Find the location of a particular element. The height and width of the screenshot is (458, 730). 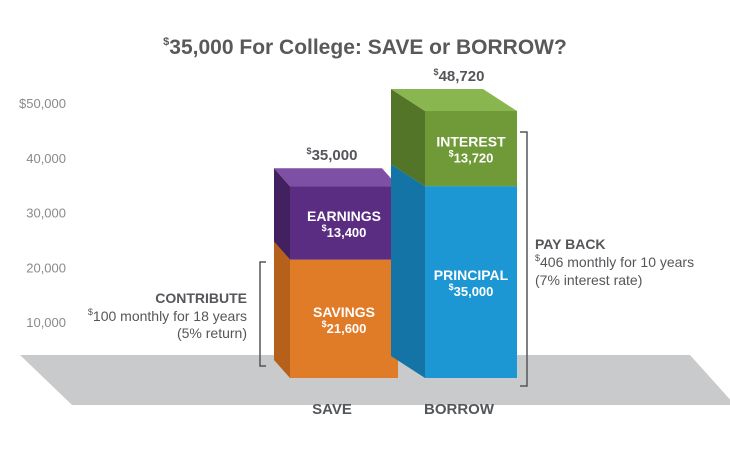

annotation-heading: PAY BACK is located at coordinates (570, 244).